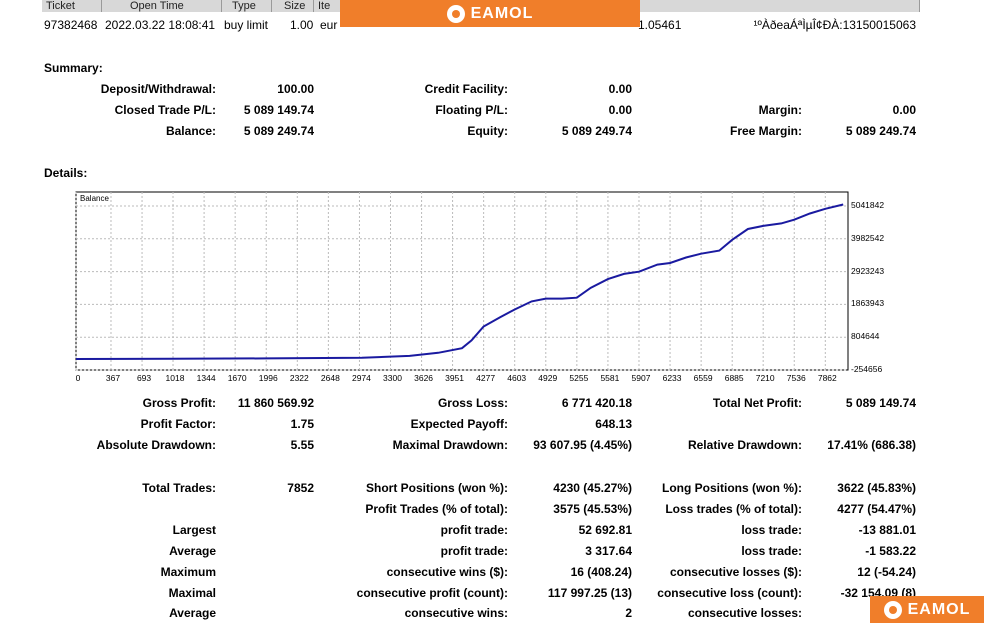  Describe the element at coordinates (868, 205) in the screenshot. I see `chart-y-tick-label: 5041842` at that location.